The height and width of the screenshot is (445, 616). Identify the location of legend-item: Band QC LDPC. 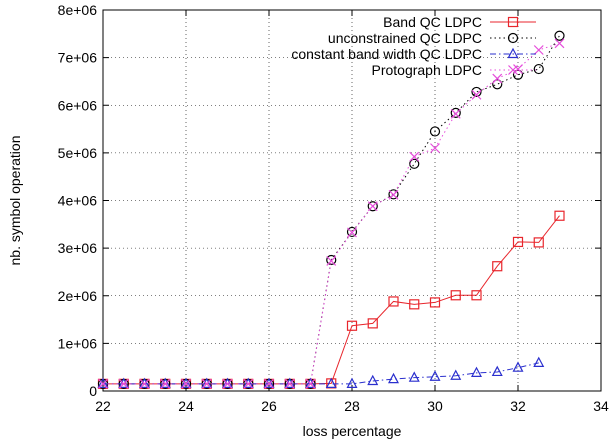
(459, 22).